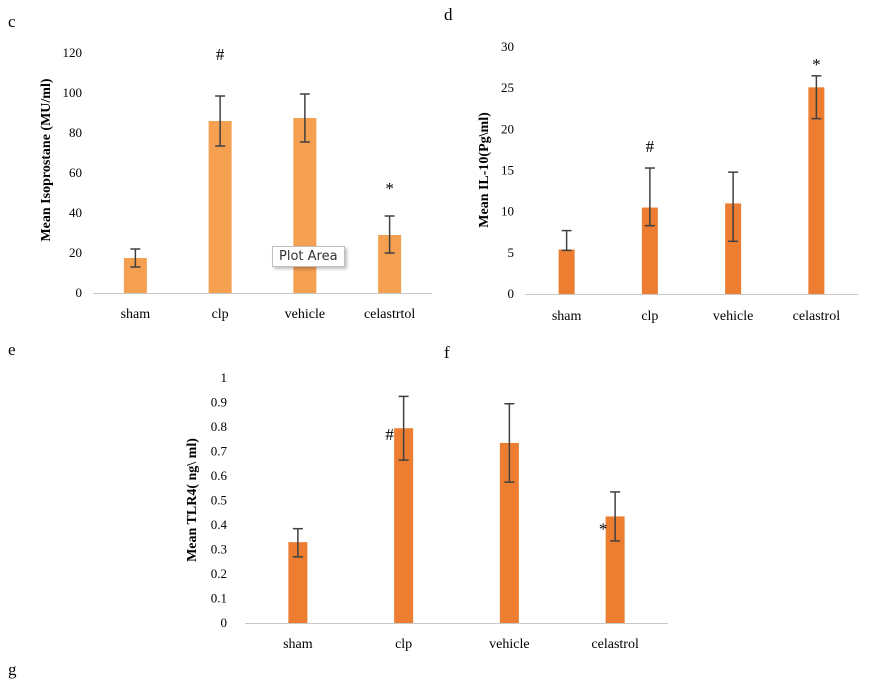 Image resolution: width=870 pixels, height=687 pixels. Describe the element at coordinates (507, 46) in the screenshot. I see `y-tick-label: 30` at that location.